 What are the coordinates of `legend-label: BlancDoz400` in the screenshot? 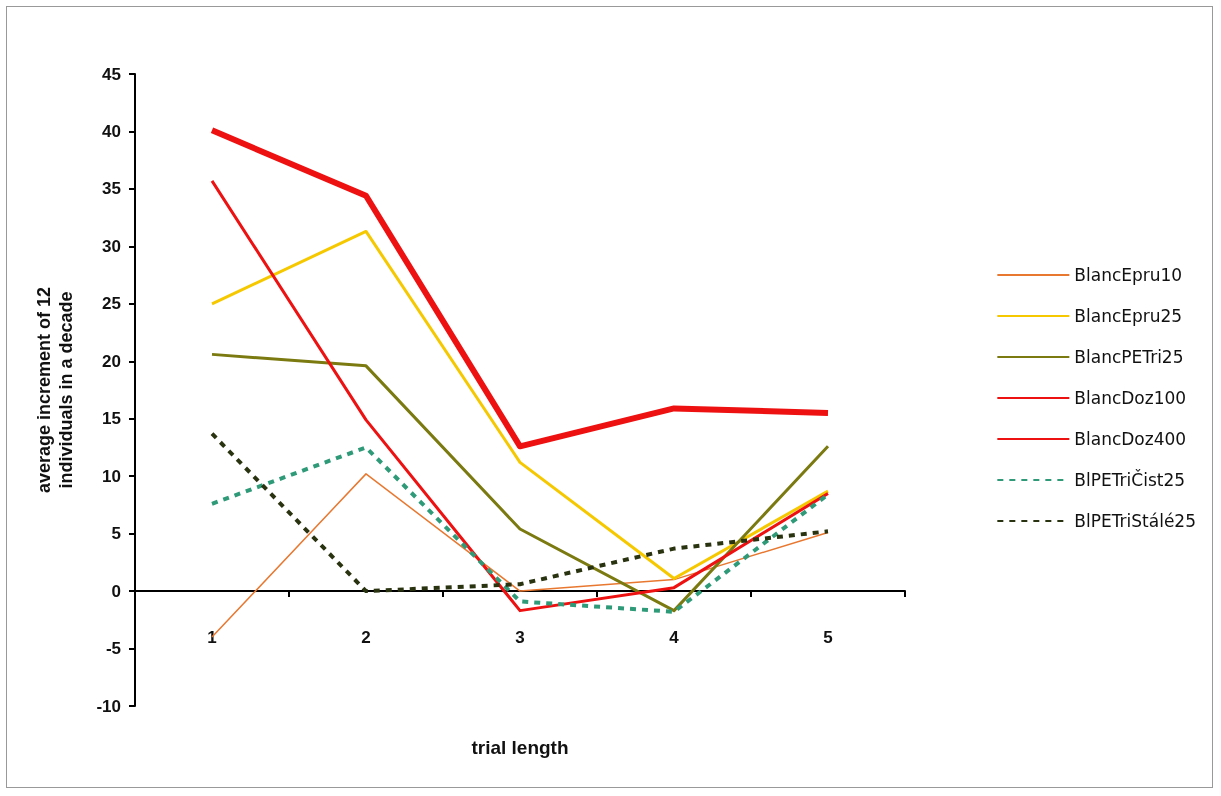 It's located at (1130, 439).